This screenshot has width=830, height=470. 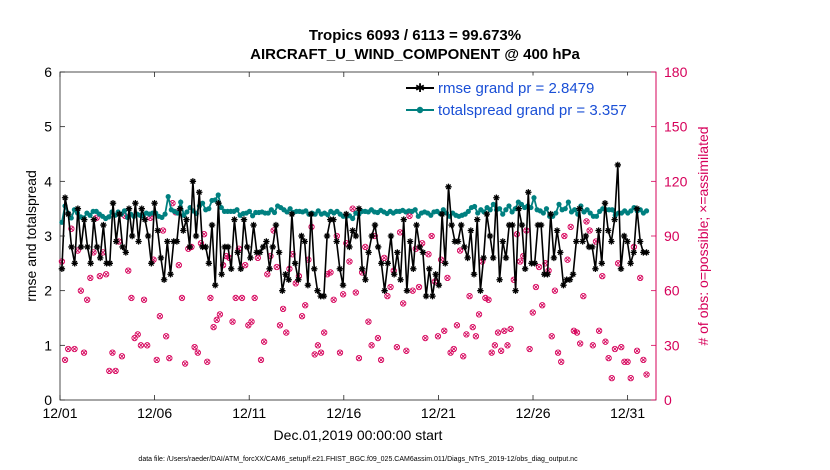 I want to click on x-tick-label: 12/21, so click(x=438, y=413).